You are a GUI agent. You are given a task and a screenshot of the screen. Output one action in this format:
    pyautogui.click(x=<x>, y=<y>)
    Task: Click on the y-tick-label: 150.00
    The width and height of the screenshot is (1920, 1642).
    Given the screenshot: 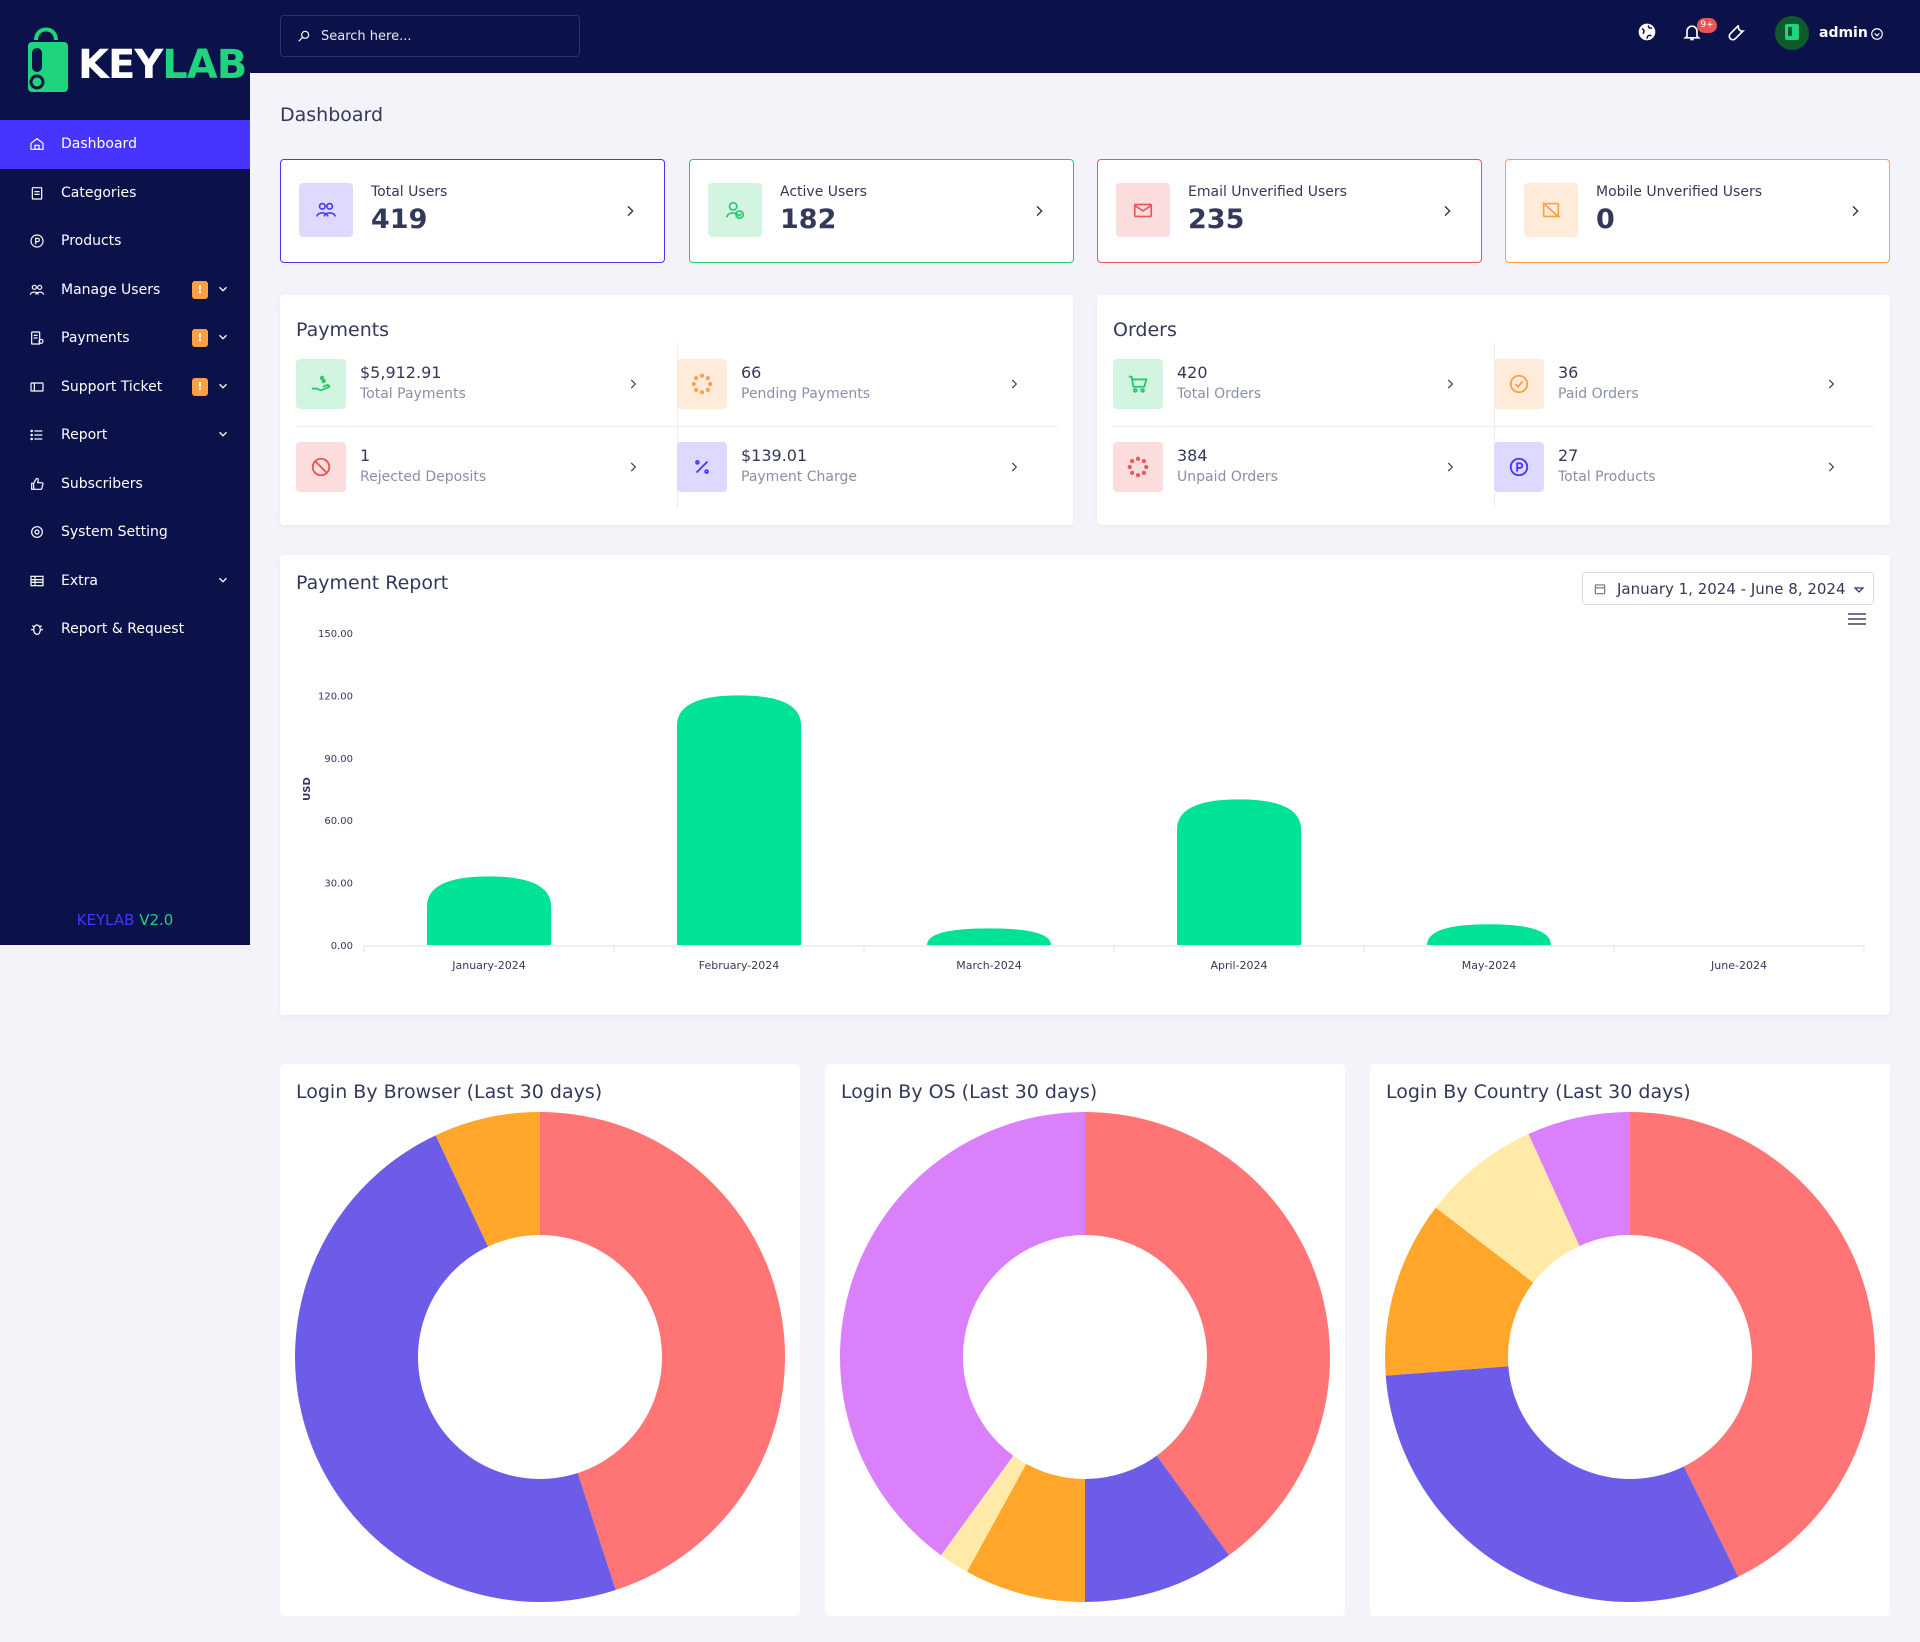 What is the action you would take?
    pyautogui.click(x=335, y=634)
    